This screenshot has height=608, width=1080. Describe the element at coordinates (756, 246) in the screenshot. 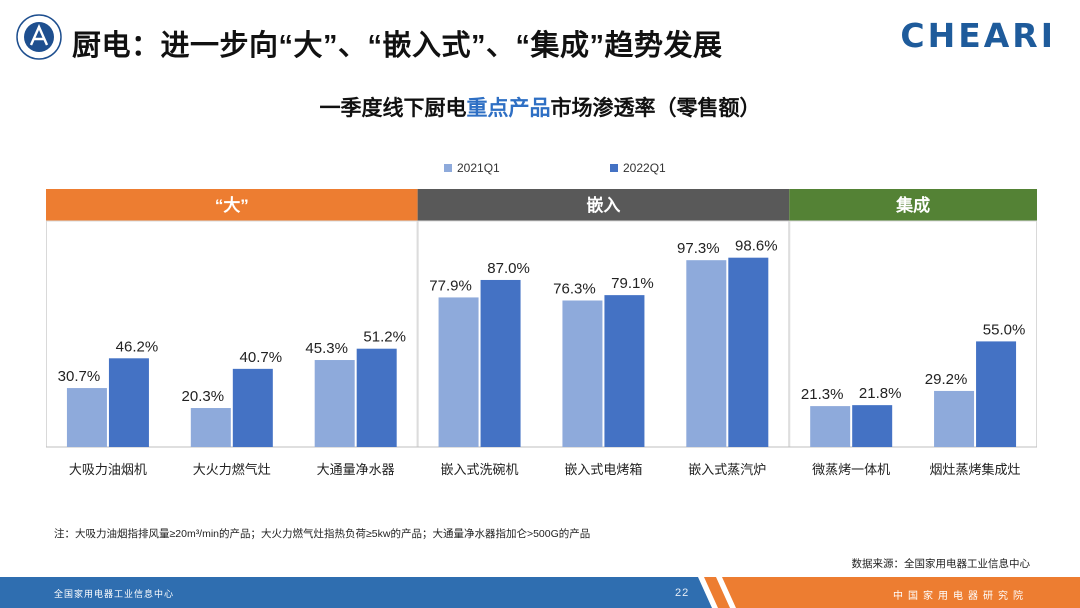

I see `value-label-2022Q1-5: 98.6%` at that location.